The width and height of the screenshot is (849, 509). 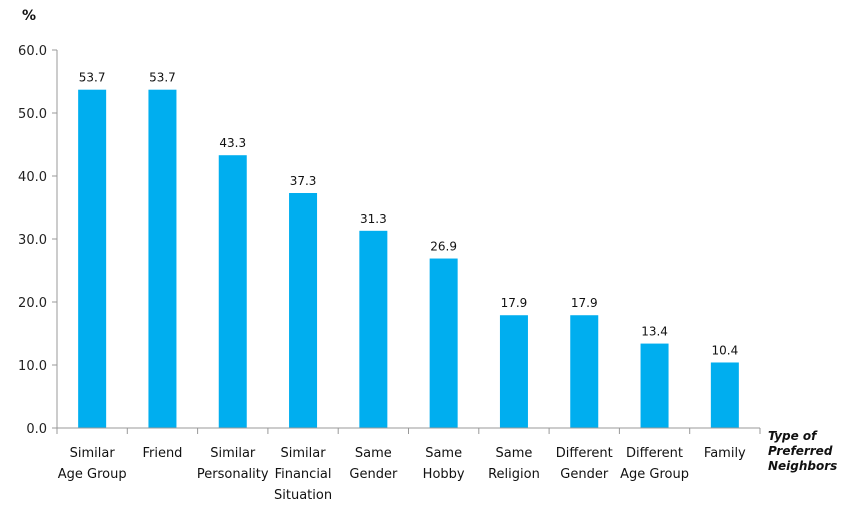 I want to click on x-tick-label: Family, so click(x=725, y=453).